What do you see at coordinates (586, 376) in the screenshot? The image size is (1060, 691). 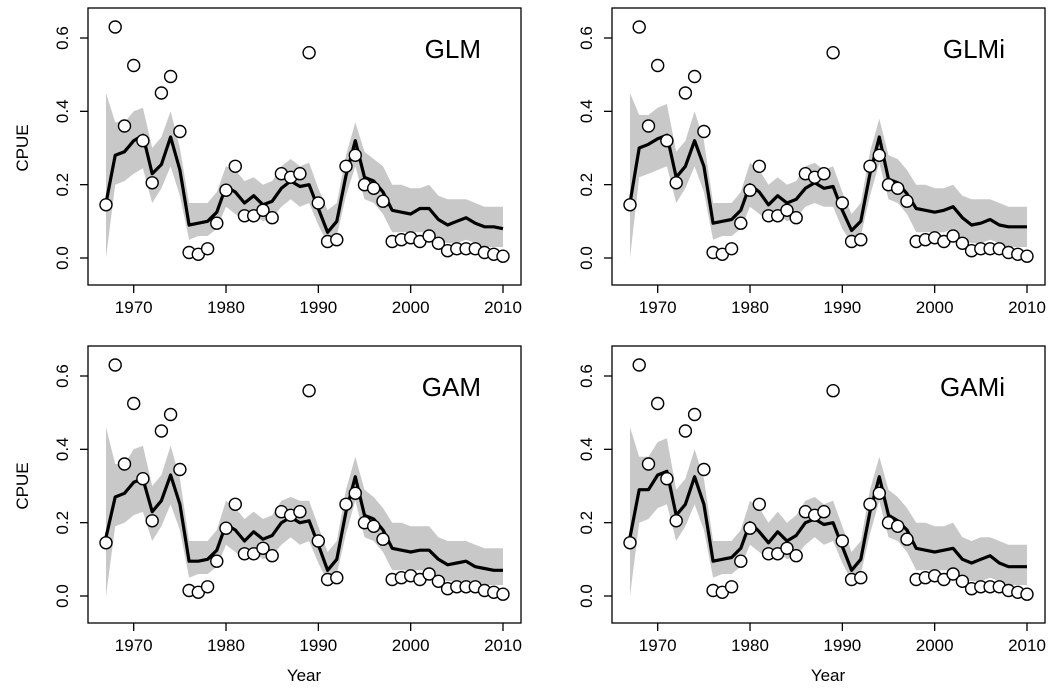 I see `panel-gami-y-tick-label: 0.6` at bounding box center [586, 376].